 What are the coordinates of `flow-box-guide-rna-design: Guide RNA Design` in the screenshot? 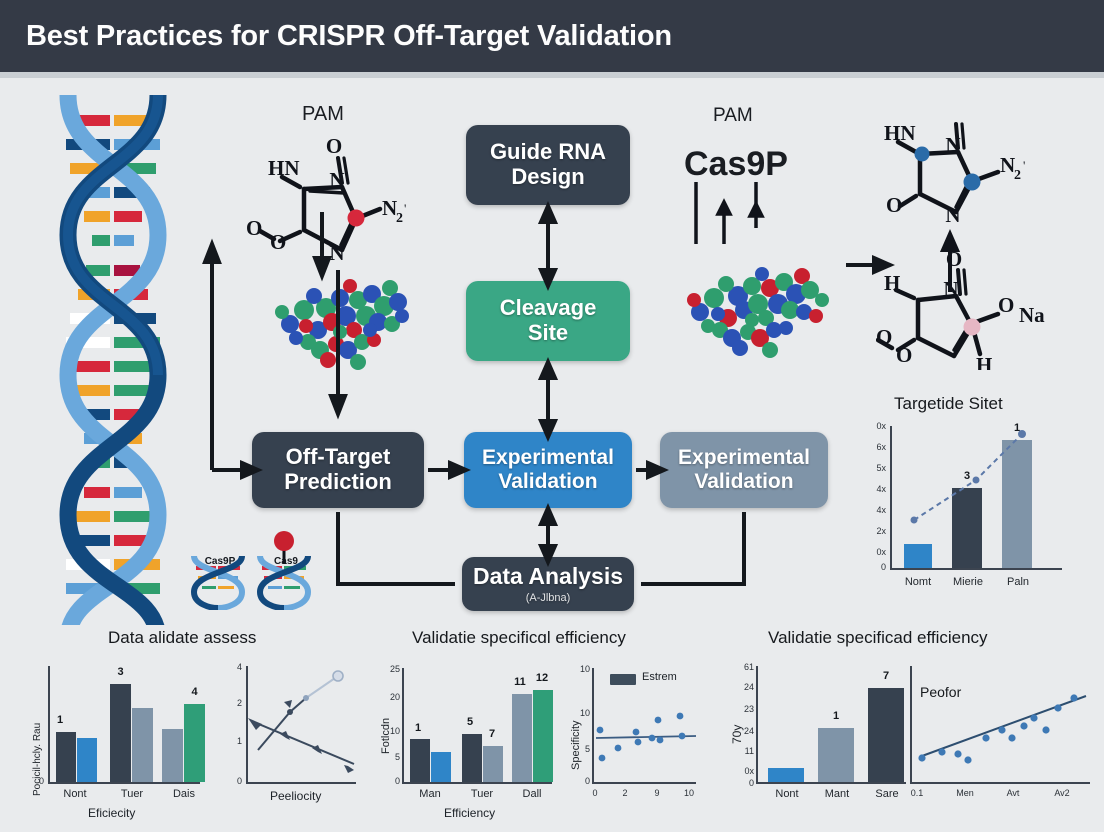 It's located at (548, 165).